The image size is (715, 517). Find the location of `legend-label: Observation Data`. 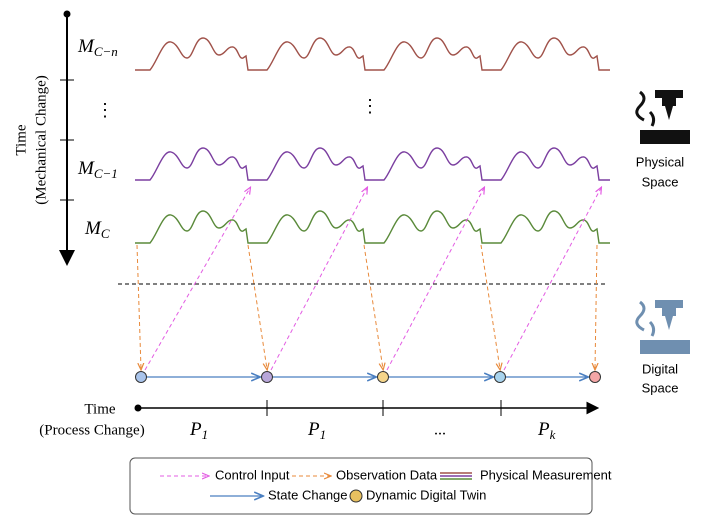

legend-label: Observation Data is located at coordinates (387, 474).